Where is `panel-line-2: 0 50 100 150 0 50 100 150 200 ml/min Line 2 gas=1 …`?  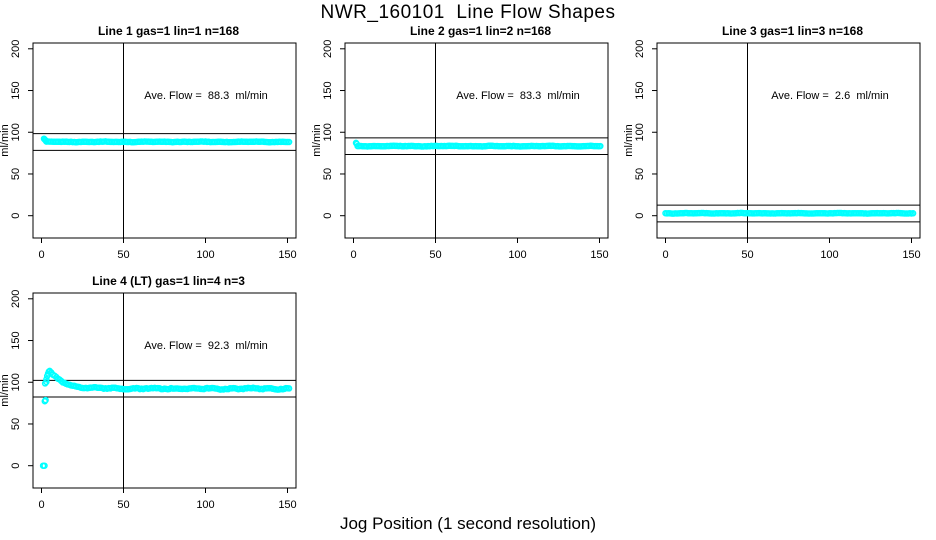 panel-line-2: 0 50 100 150 0 50 100 150 200 ml/min Line 2 gas=1 … is located at coordinates (460, 142).